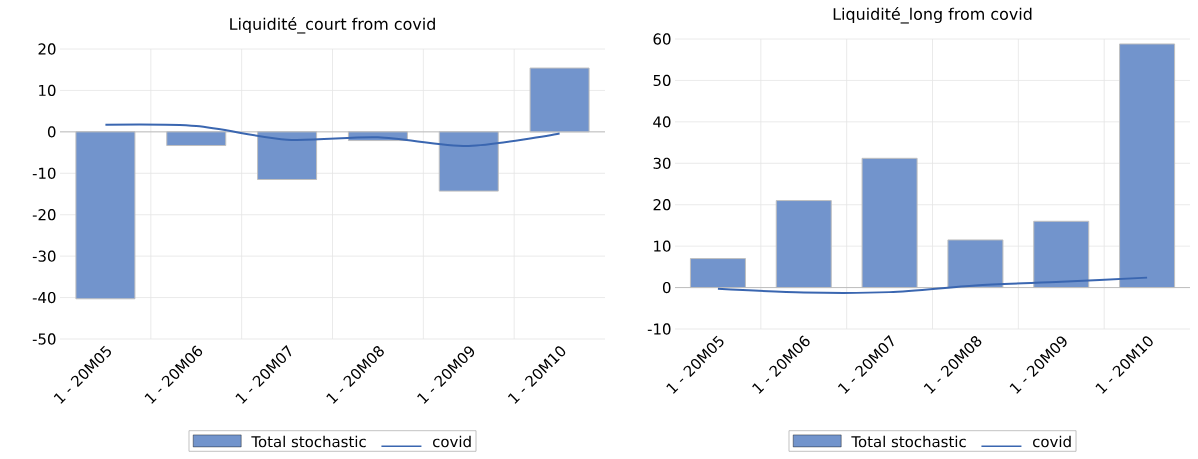 This screenshot has width=1198, height=459. Describe the element at coordinates (662, 122) in the screenshot. I see `y-tick-label: 40` at that location.